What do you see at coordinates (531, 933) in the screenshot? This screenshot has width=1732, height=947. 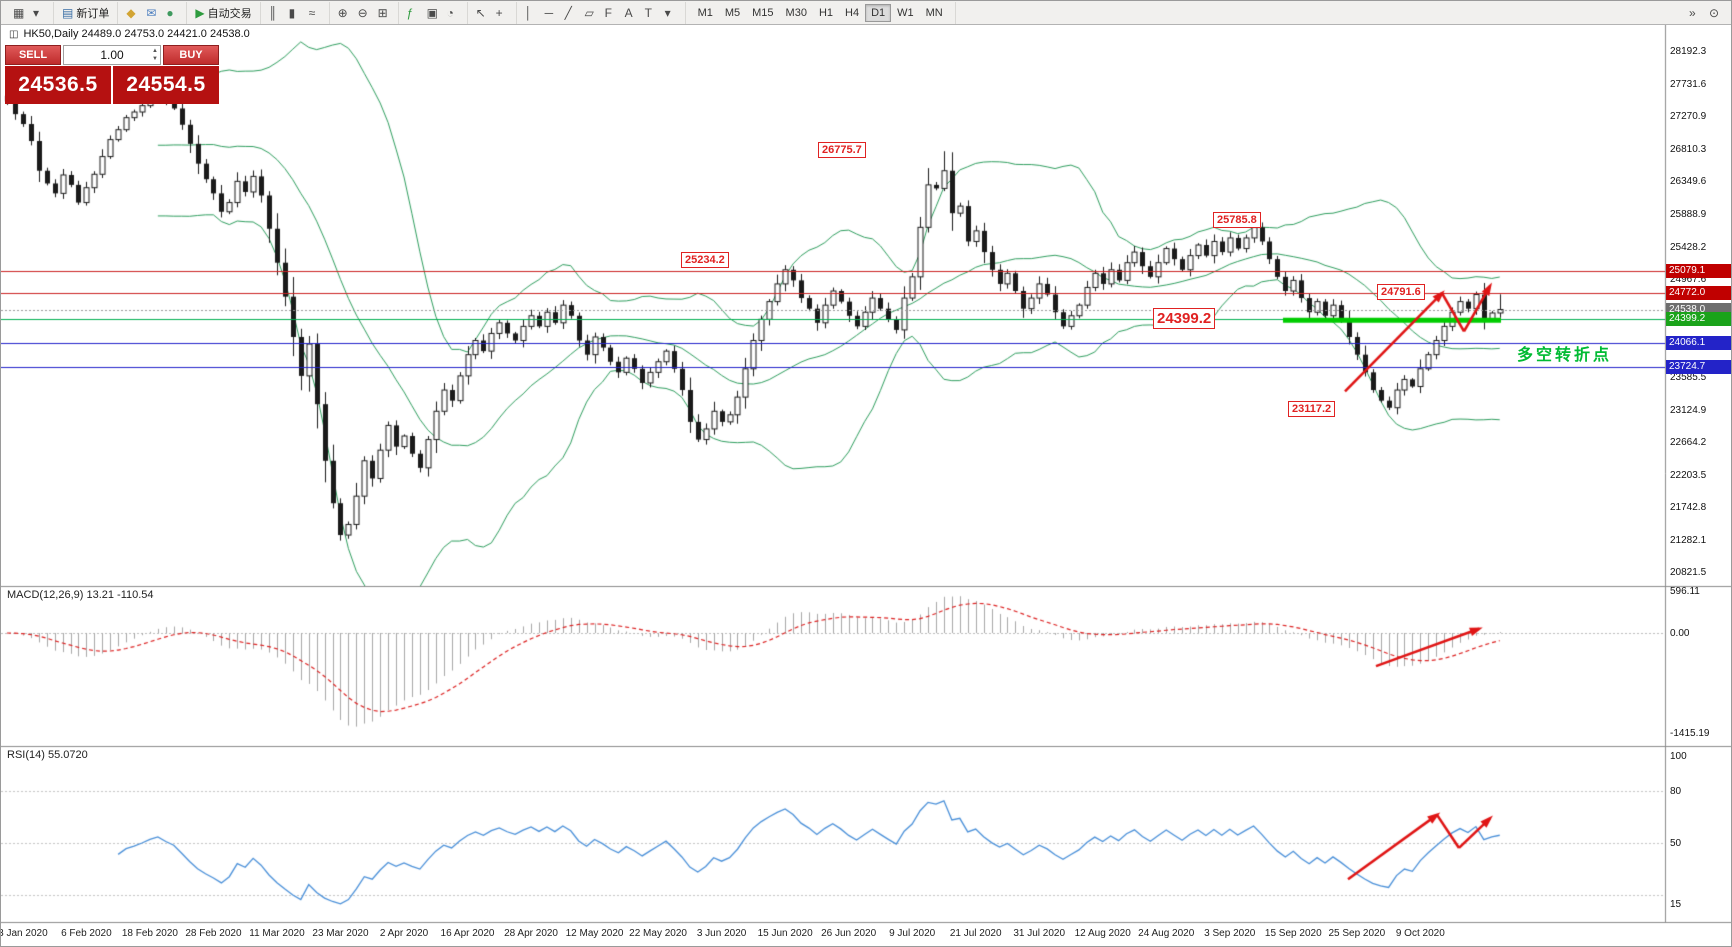 I see `time-axis-label: 28 Apr 2020` at bounding box center [531, 933].